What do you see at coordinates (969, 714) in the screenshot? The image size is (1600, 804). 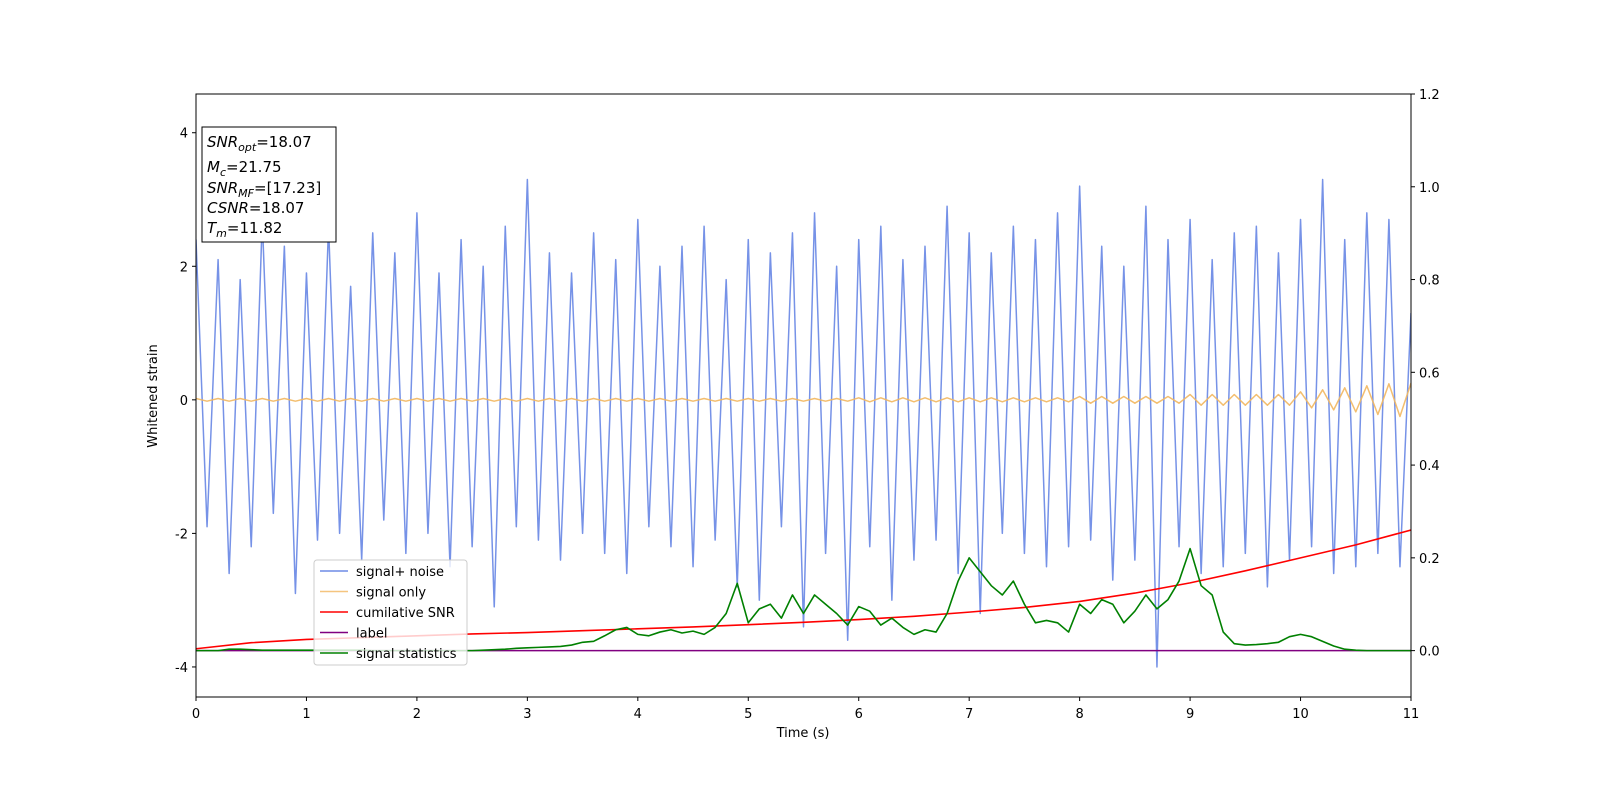 I see `x-tick-label: 7` at bounding box center [969, 714].